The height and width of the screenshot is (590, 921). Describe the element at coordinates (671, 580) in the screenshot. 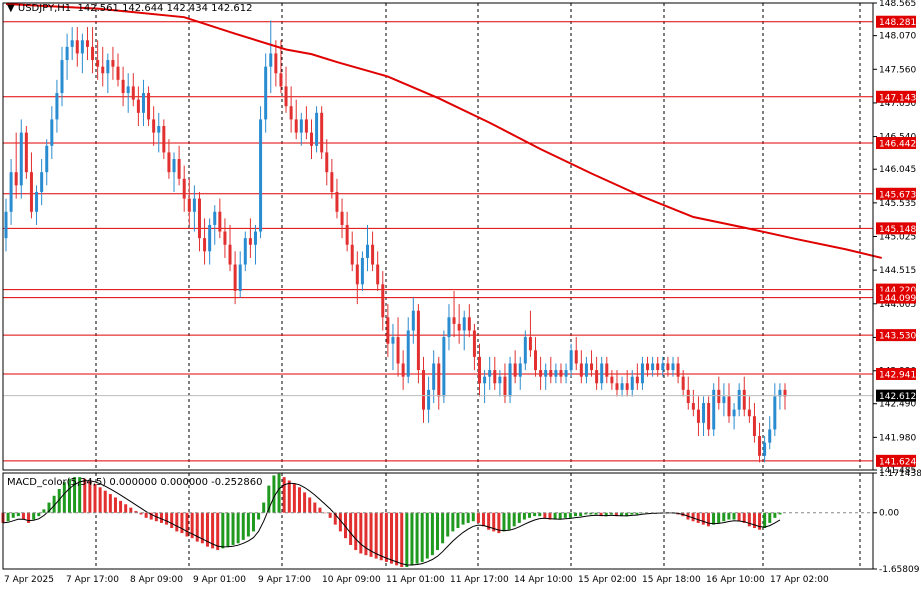

I see `x-tick-label: 15 Apr 18:00` at that location.